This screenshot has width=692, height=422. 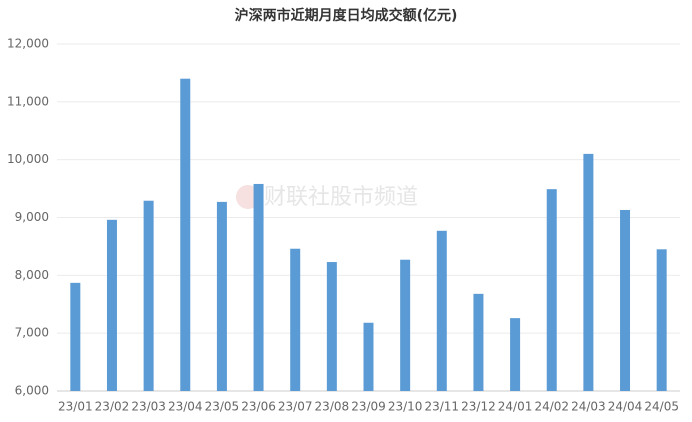 I want to click on watermark: 财联社股市频道, so click(x=341, y=197).